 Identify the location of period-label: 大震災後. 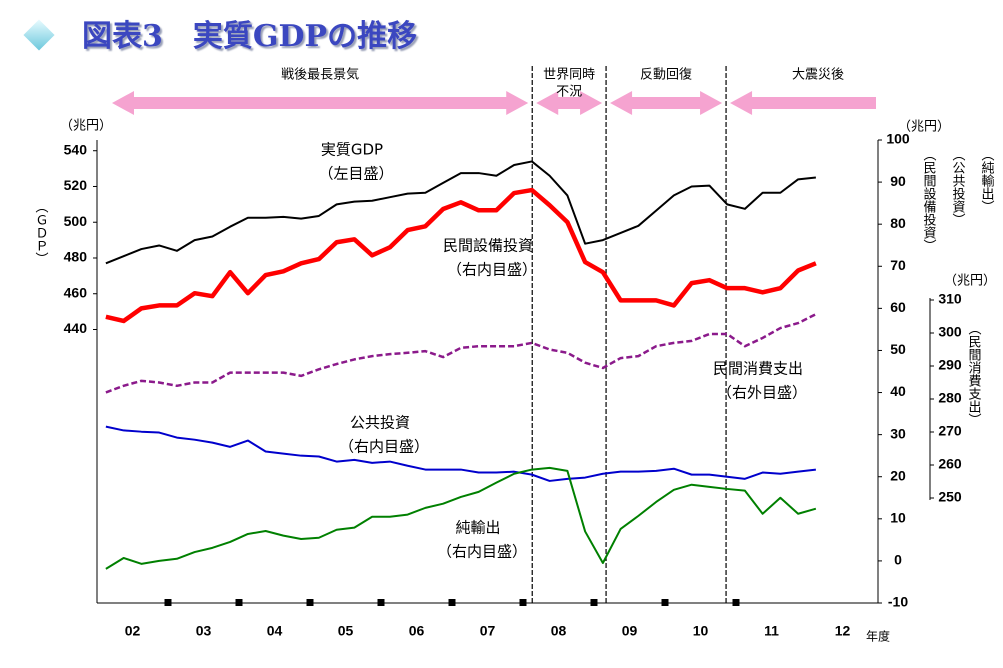
(818, 75).